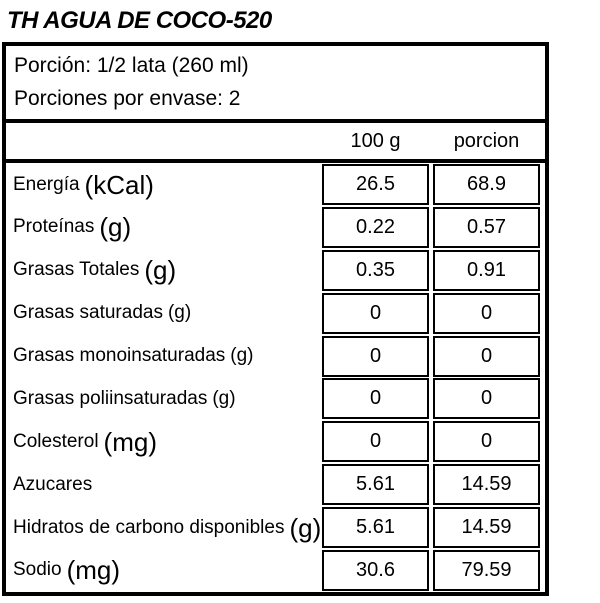 This screenshot has width=600, height=603. Describe the element at coordinates (139, 20) in the screenshot. I see `product-title: TH AGUA DE COCO-520` at that location.